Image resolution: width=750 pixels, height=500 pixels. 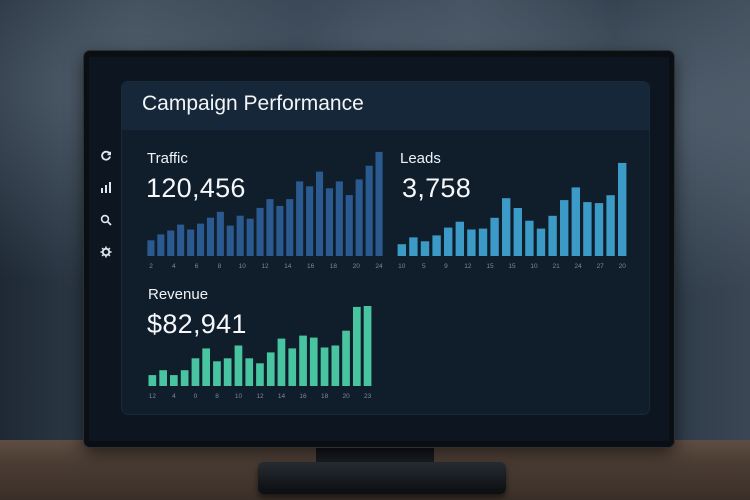 What do you see at coordinates (106, 202) in the screenshot?
I see `sidebar` at bounding box center [106, 202].